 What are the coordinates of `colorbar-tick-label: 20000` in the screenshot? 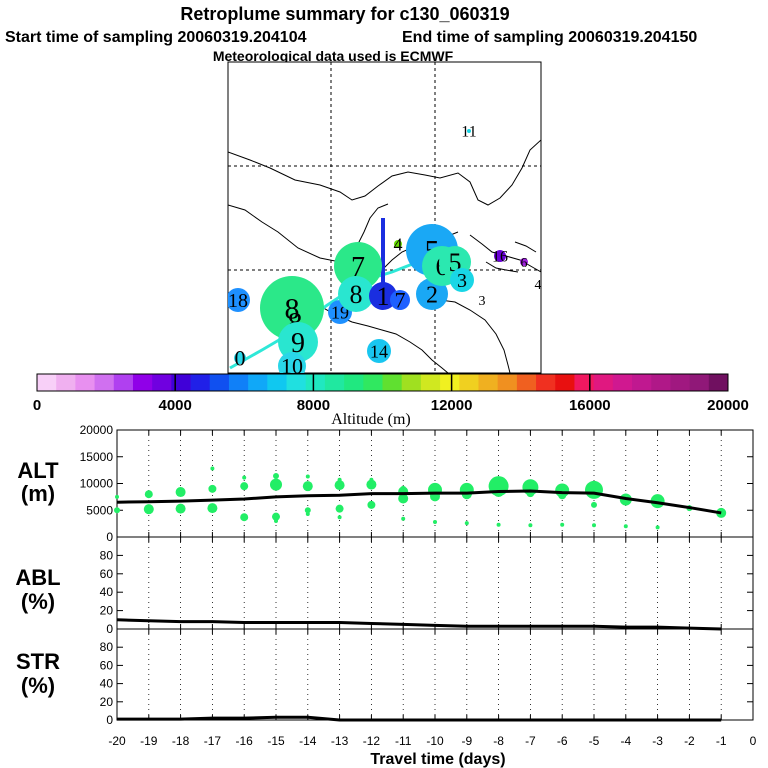 It's located at (728, 405).